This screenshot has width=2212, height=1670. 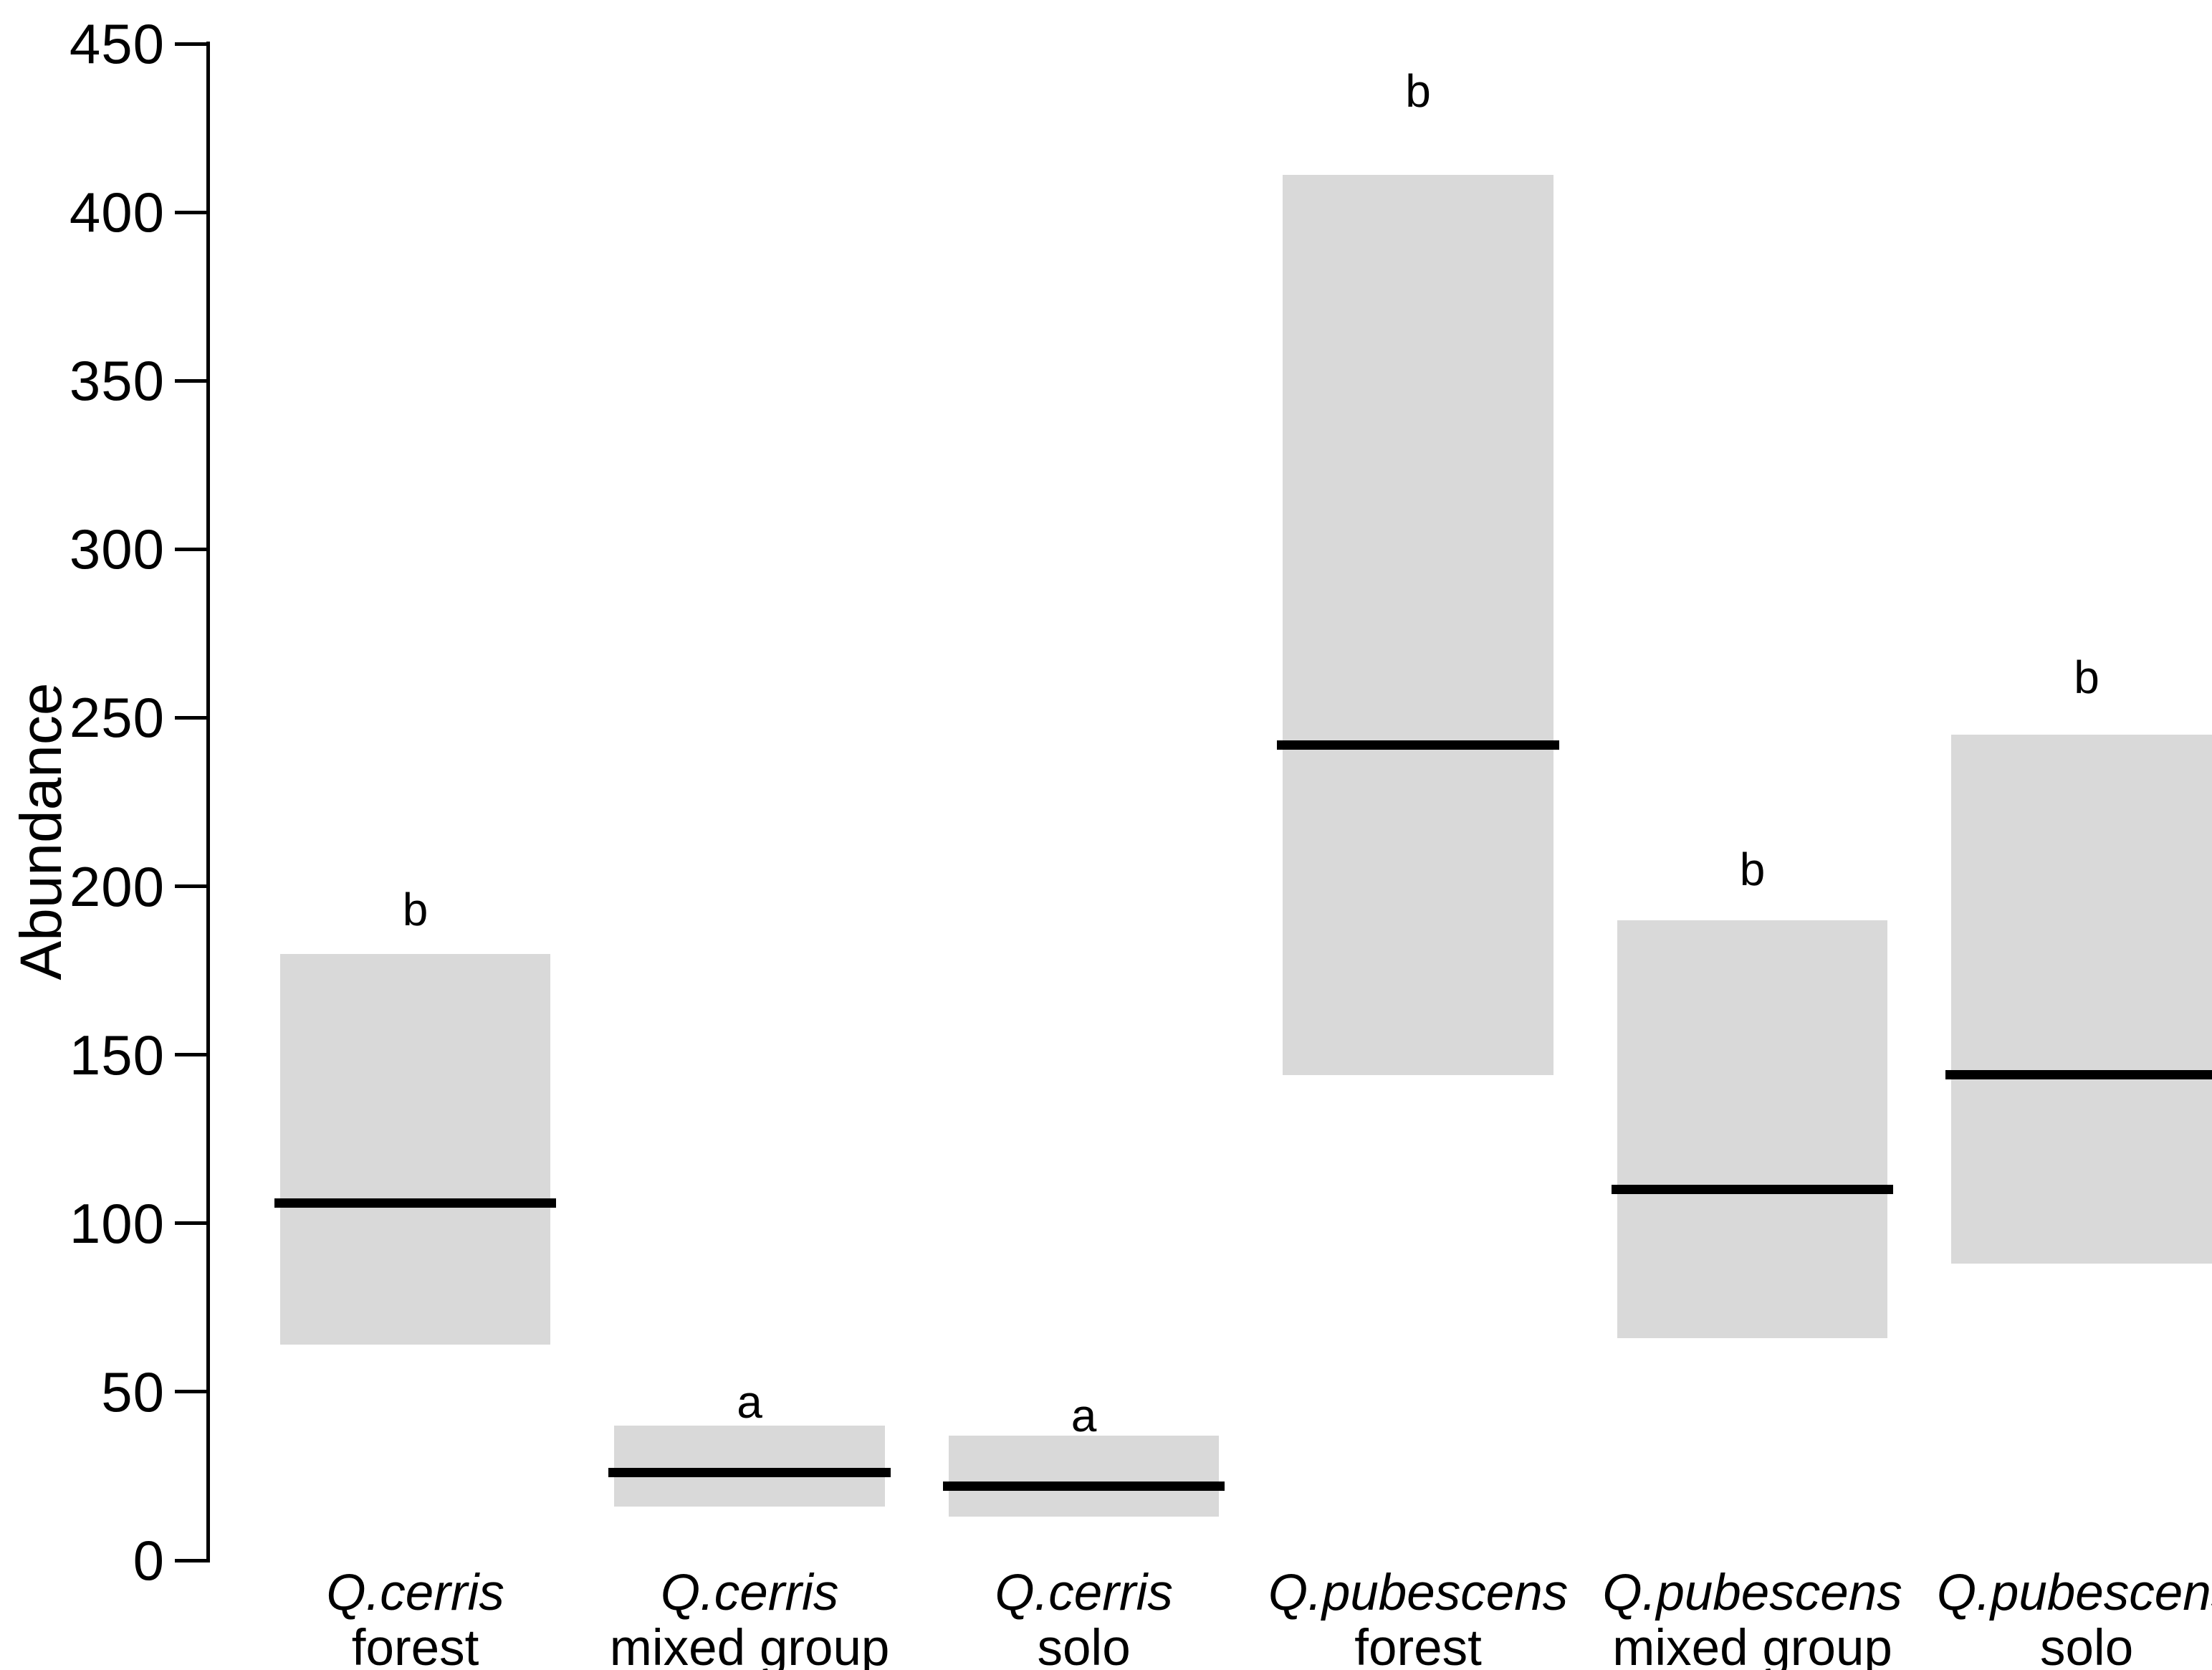 I want to click on y-axis-tick-label: 400, so click(x=117, y=213).